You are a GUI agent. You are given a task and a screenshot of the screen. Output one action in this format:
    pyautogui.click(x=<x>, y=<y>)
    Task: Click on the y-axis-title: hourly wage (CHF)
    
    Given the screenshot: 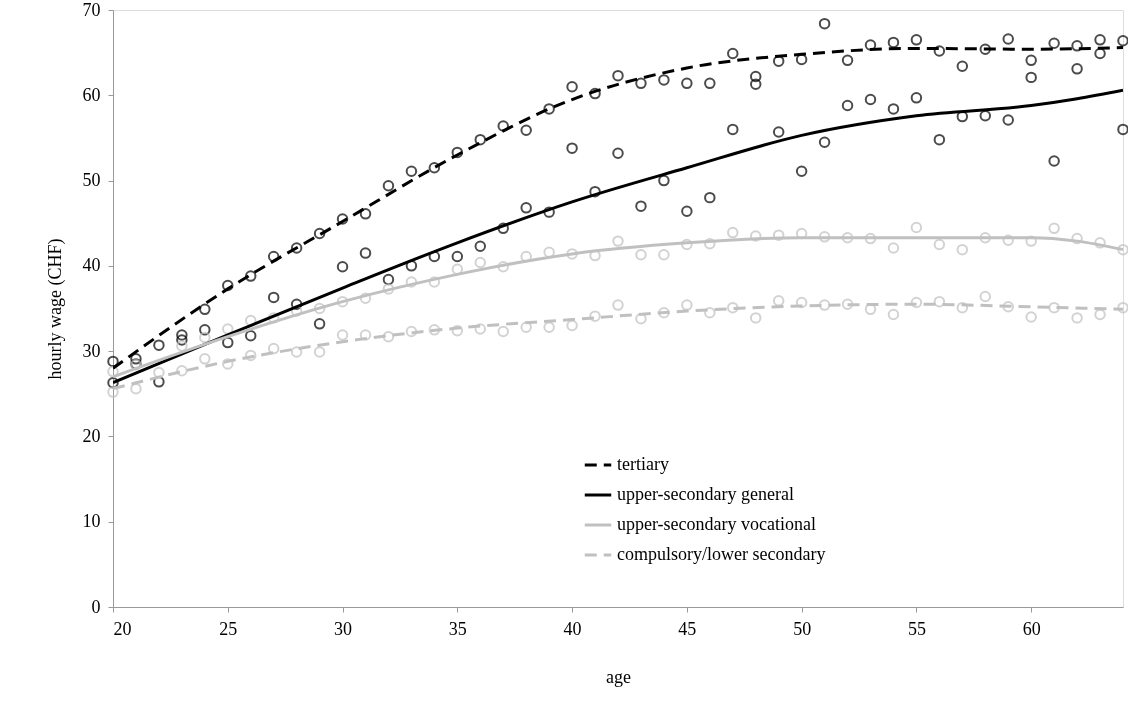 What is the action you would take?
    pyautogui.click(x=55, y=309)
    